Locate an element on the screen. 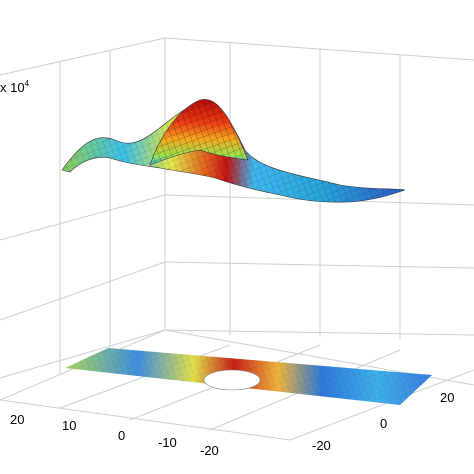  x-tick-label: 10 is located at coordinates (69, 425).